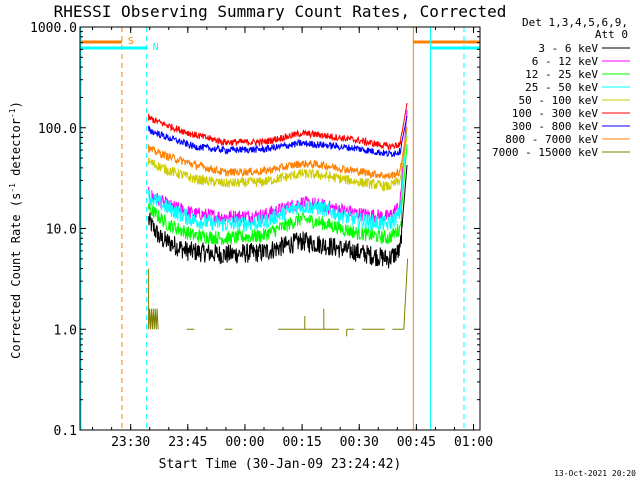 This screenshot has width=640, height=480. I want to click on legend-entry-label: 3 - 6 keV, so click(568, 48).